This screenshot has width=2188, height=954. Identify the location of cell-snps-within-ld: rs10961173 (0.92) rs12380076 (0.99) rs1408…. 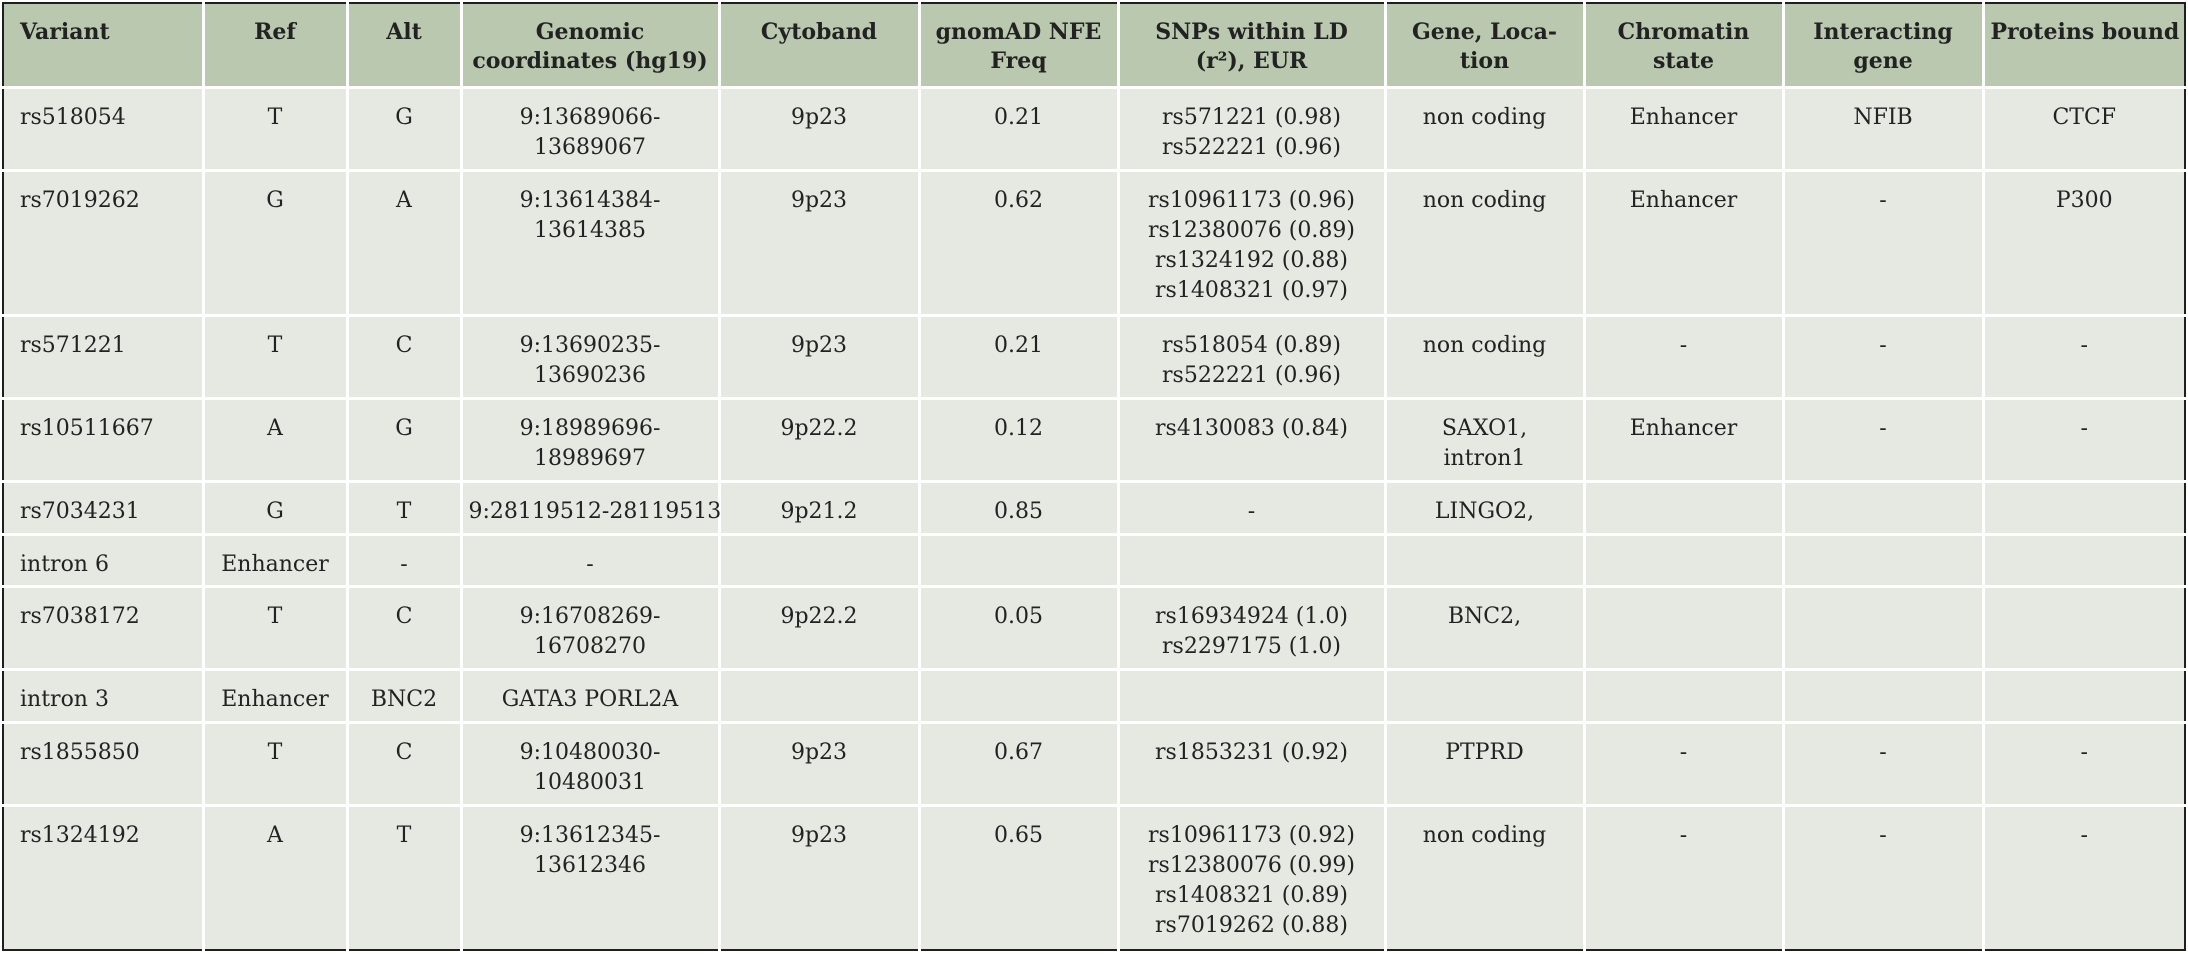
(1251, 877).